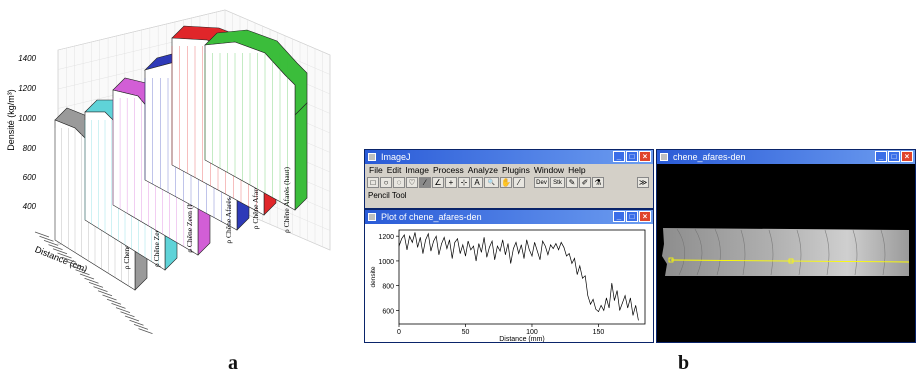  I want to click on pencil-tool-icon: ✎, so click(572, 182).